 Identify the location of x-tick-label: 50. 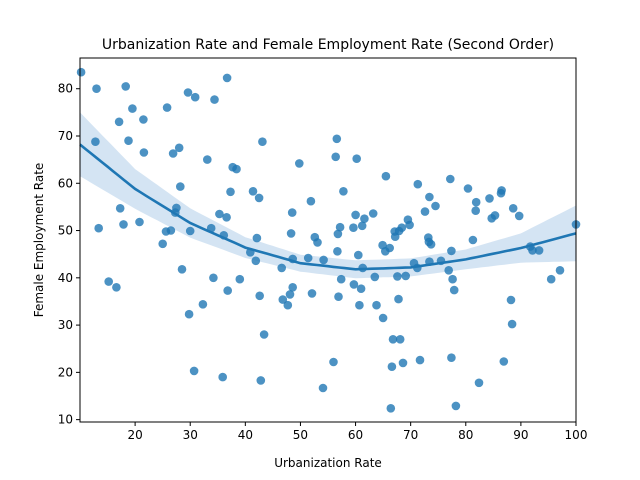
(300, 435).